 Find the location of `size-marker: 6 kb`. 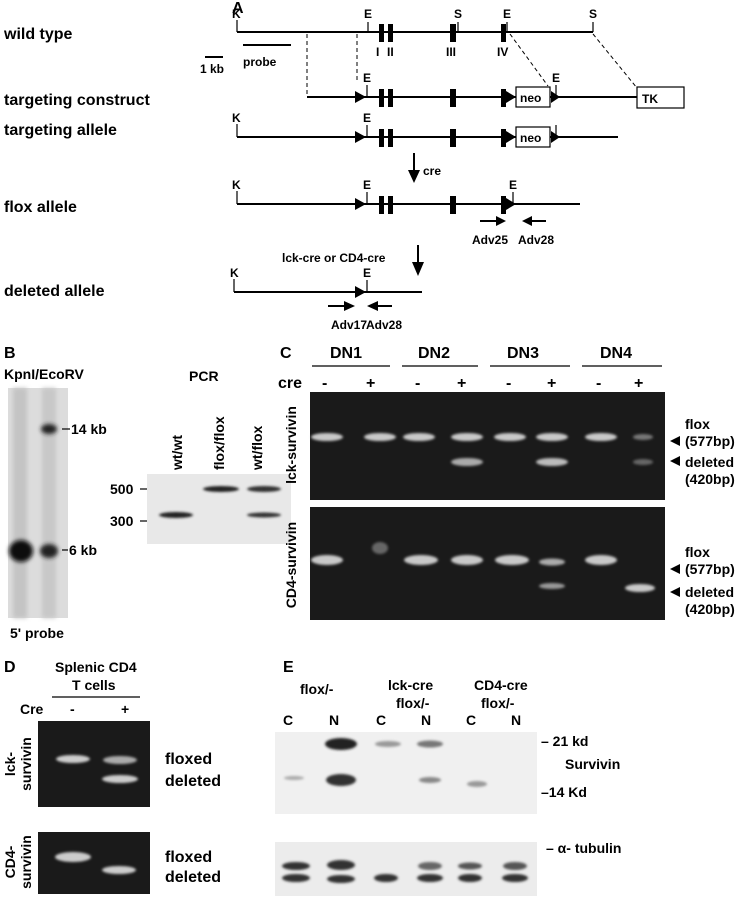

size-marker: 6 kb is located at coordinates (83, 550).